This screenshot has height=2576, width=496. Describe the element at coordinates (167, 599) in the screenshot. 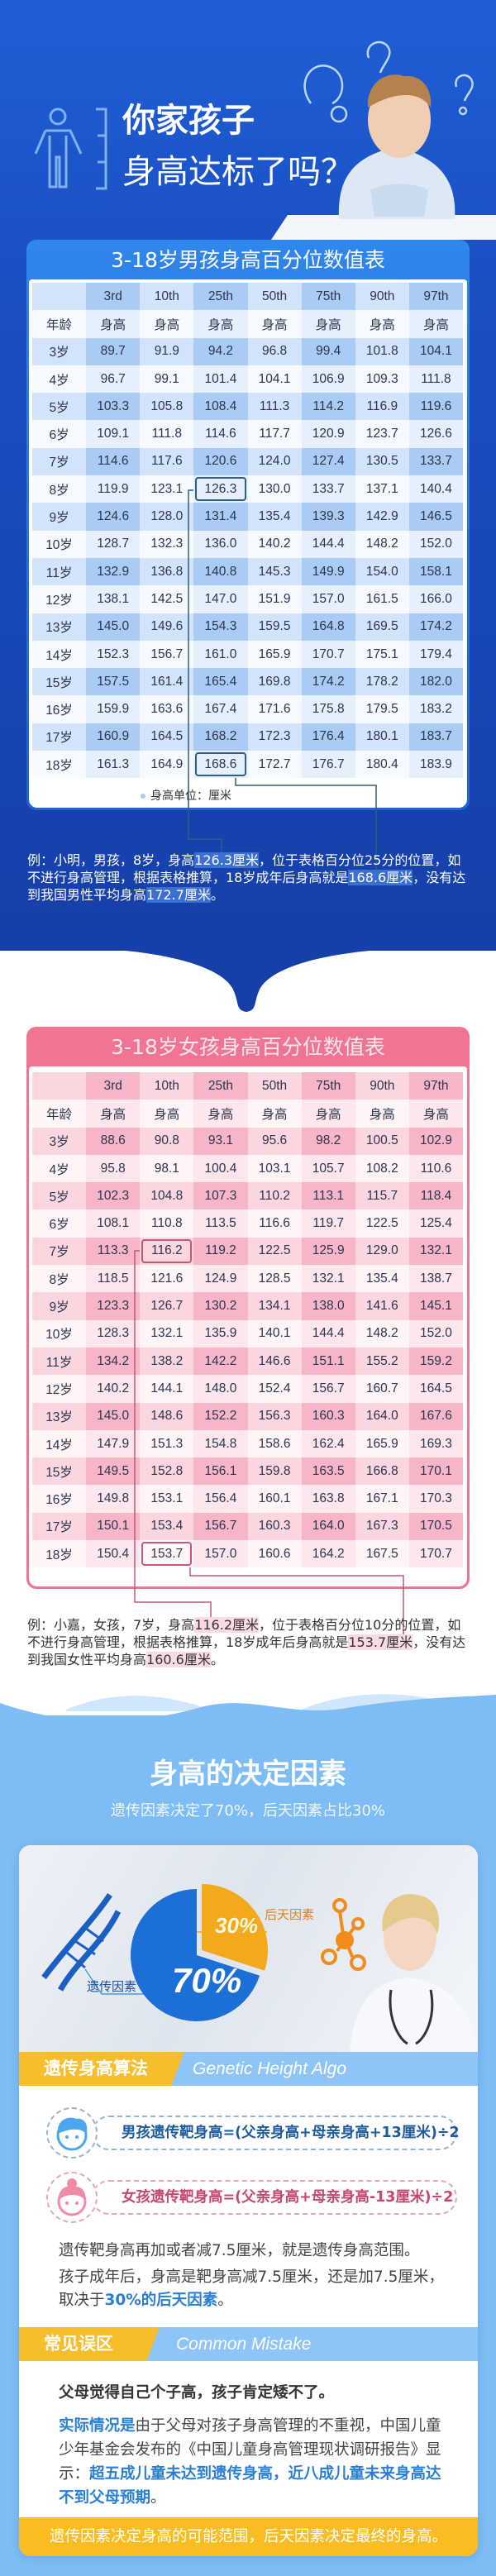

I see `table-cell: 142.5` at that location.